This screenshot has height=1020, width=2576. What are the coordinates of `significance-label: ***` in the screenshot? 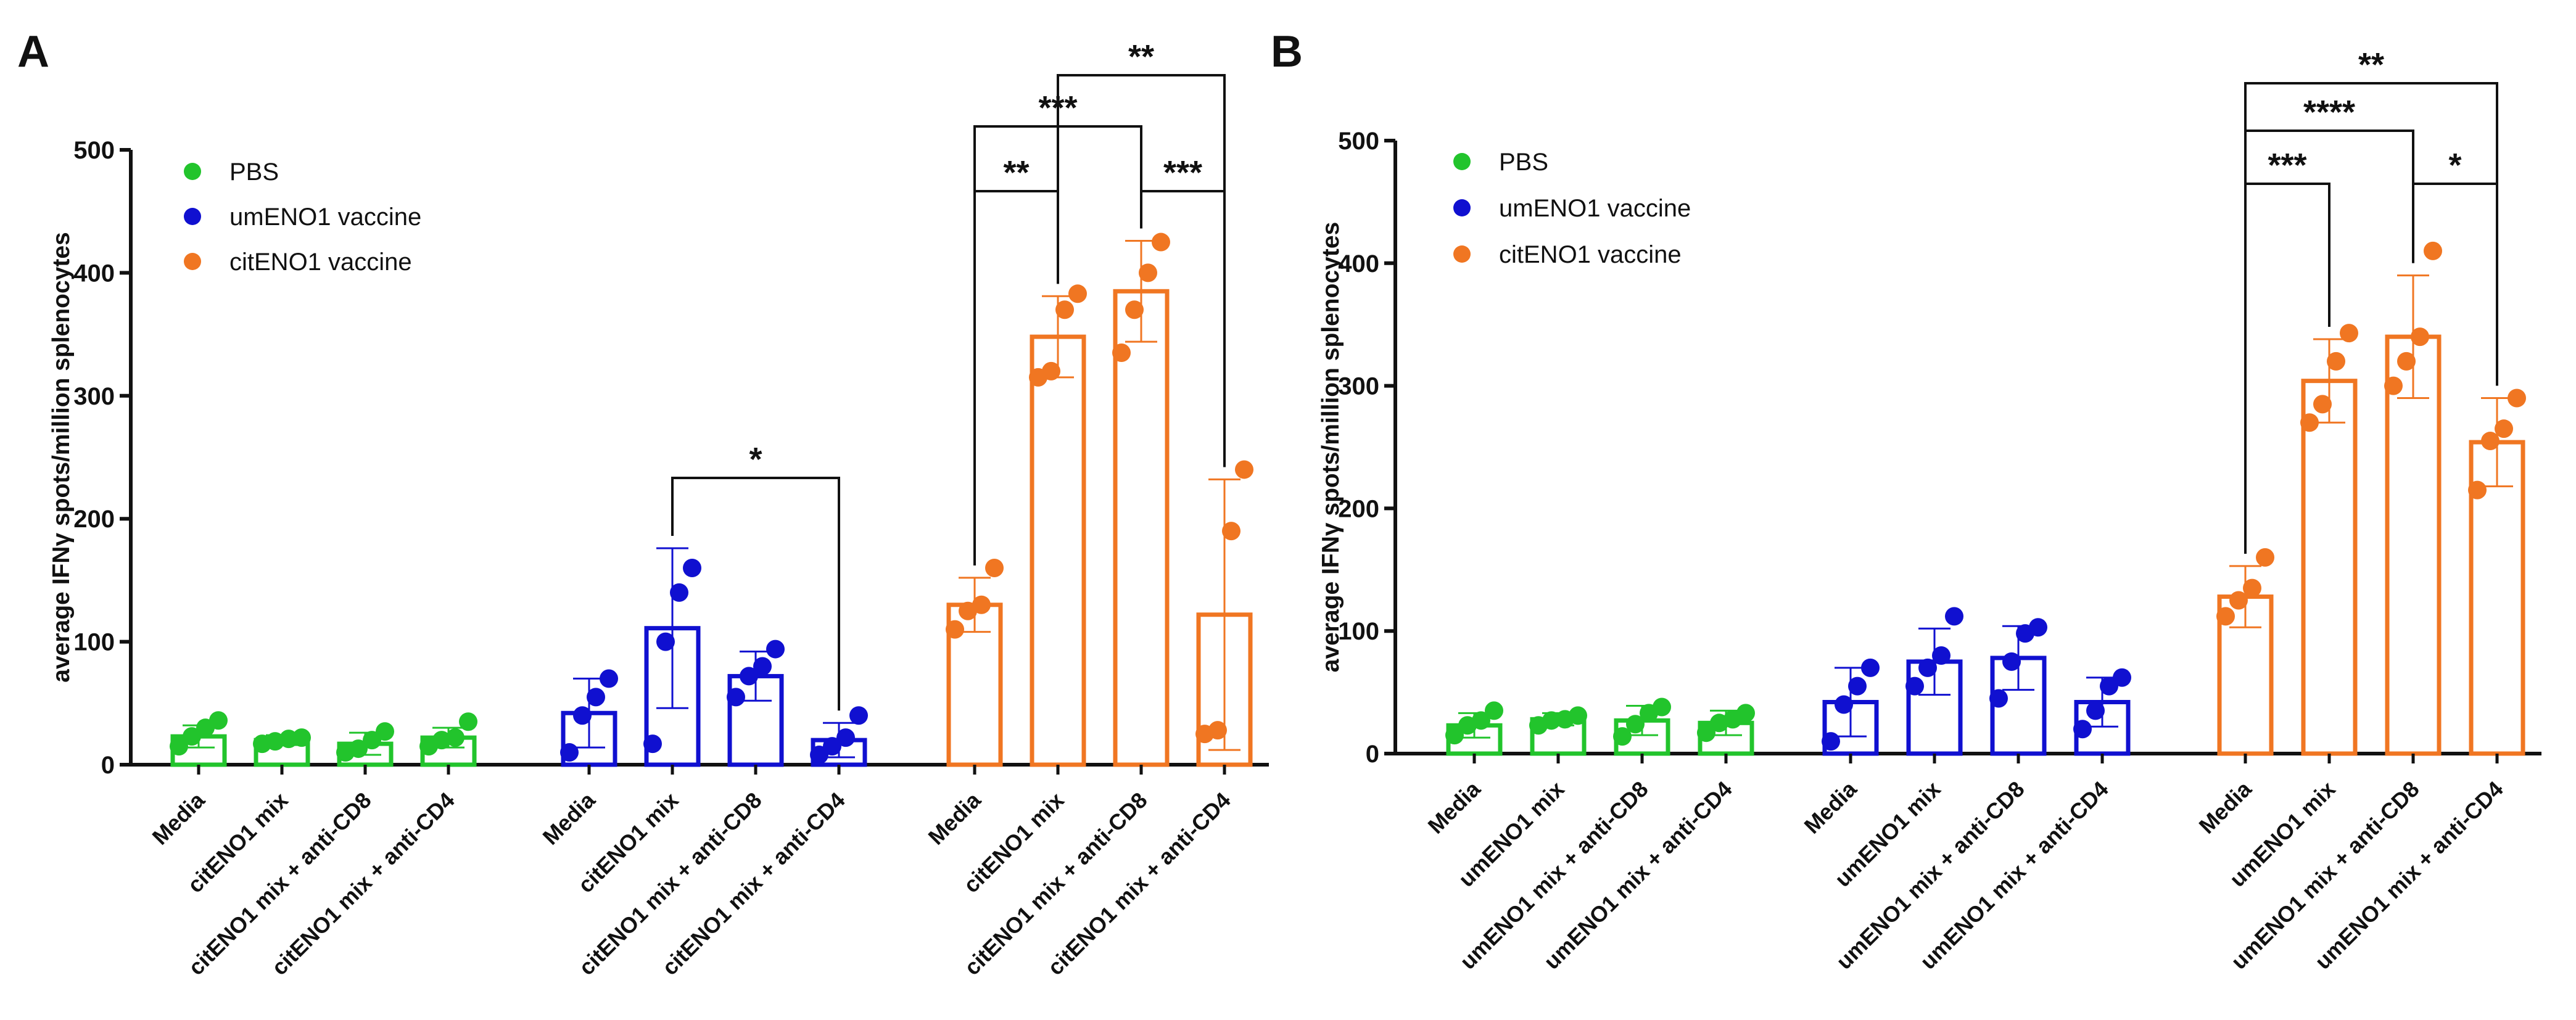 It's located at (1182, 172).